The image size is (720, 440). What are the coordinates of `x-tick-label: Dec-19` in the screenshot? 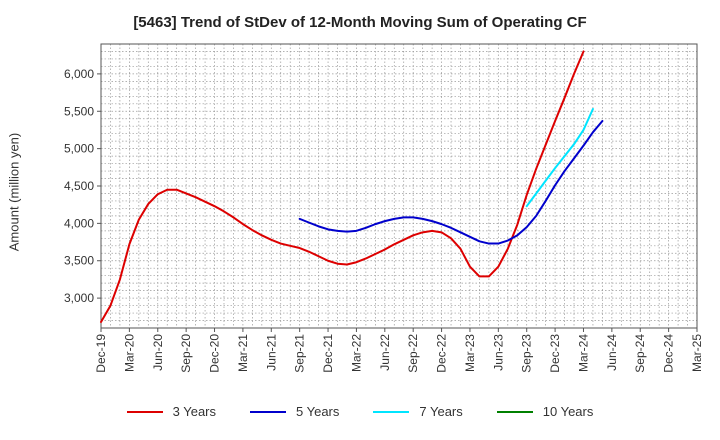 It's located at (101, 353).